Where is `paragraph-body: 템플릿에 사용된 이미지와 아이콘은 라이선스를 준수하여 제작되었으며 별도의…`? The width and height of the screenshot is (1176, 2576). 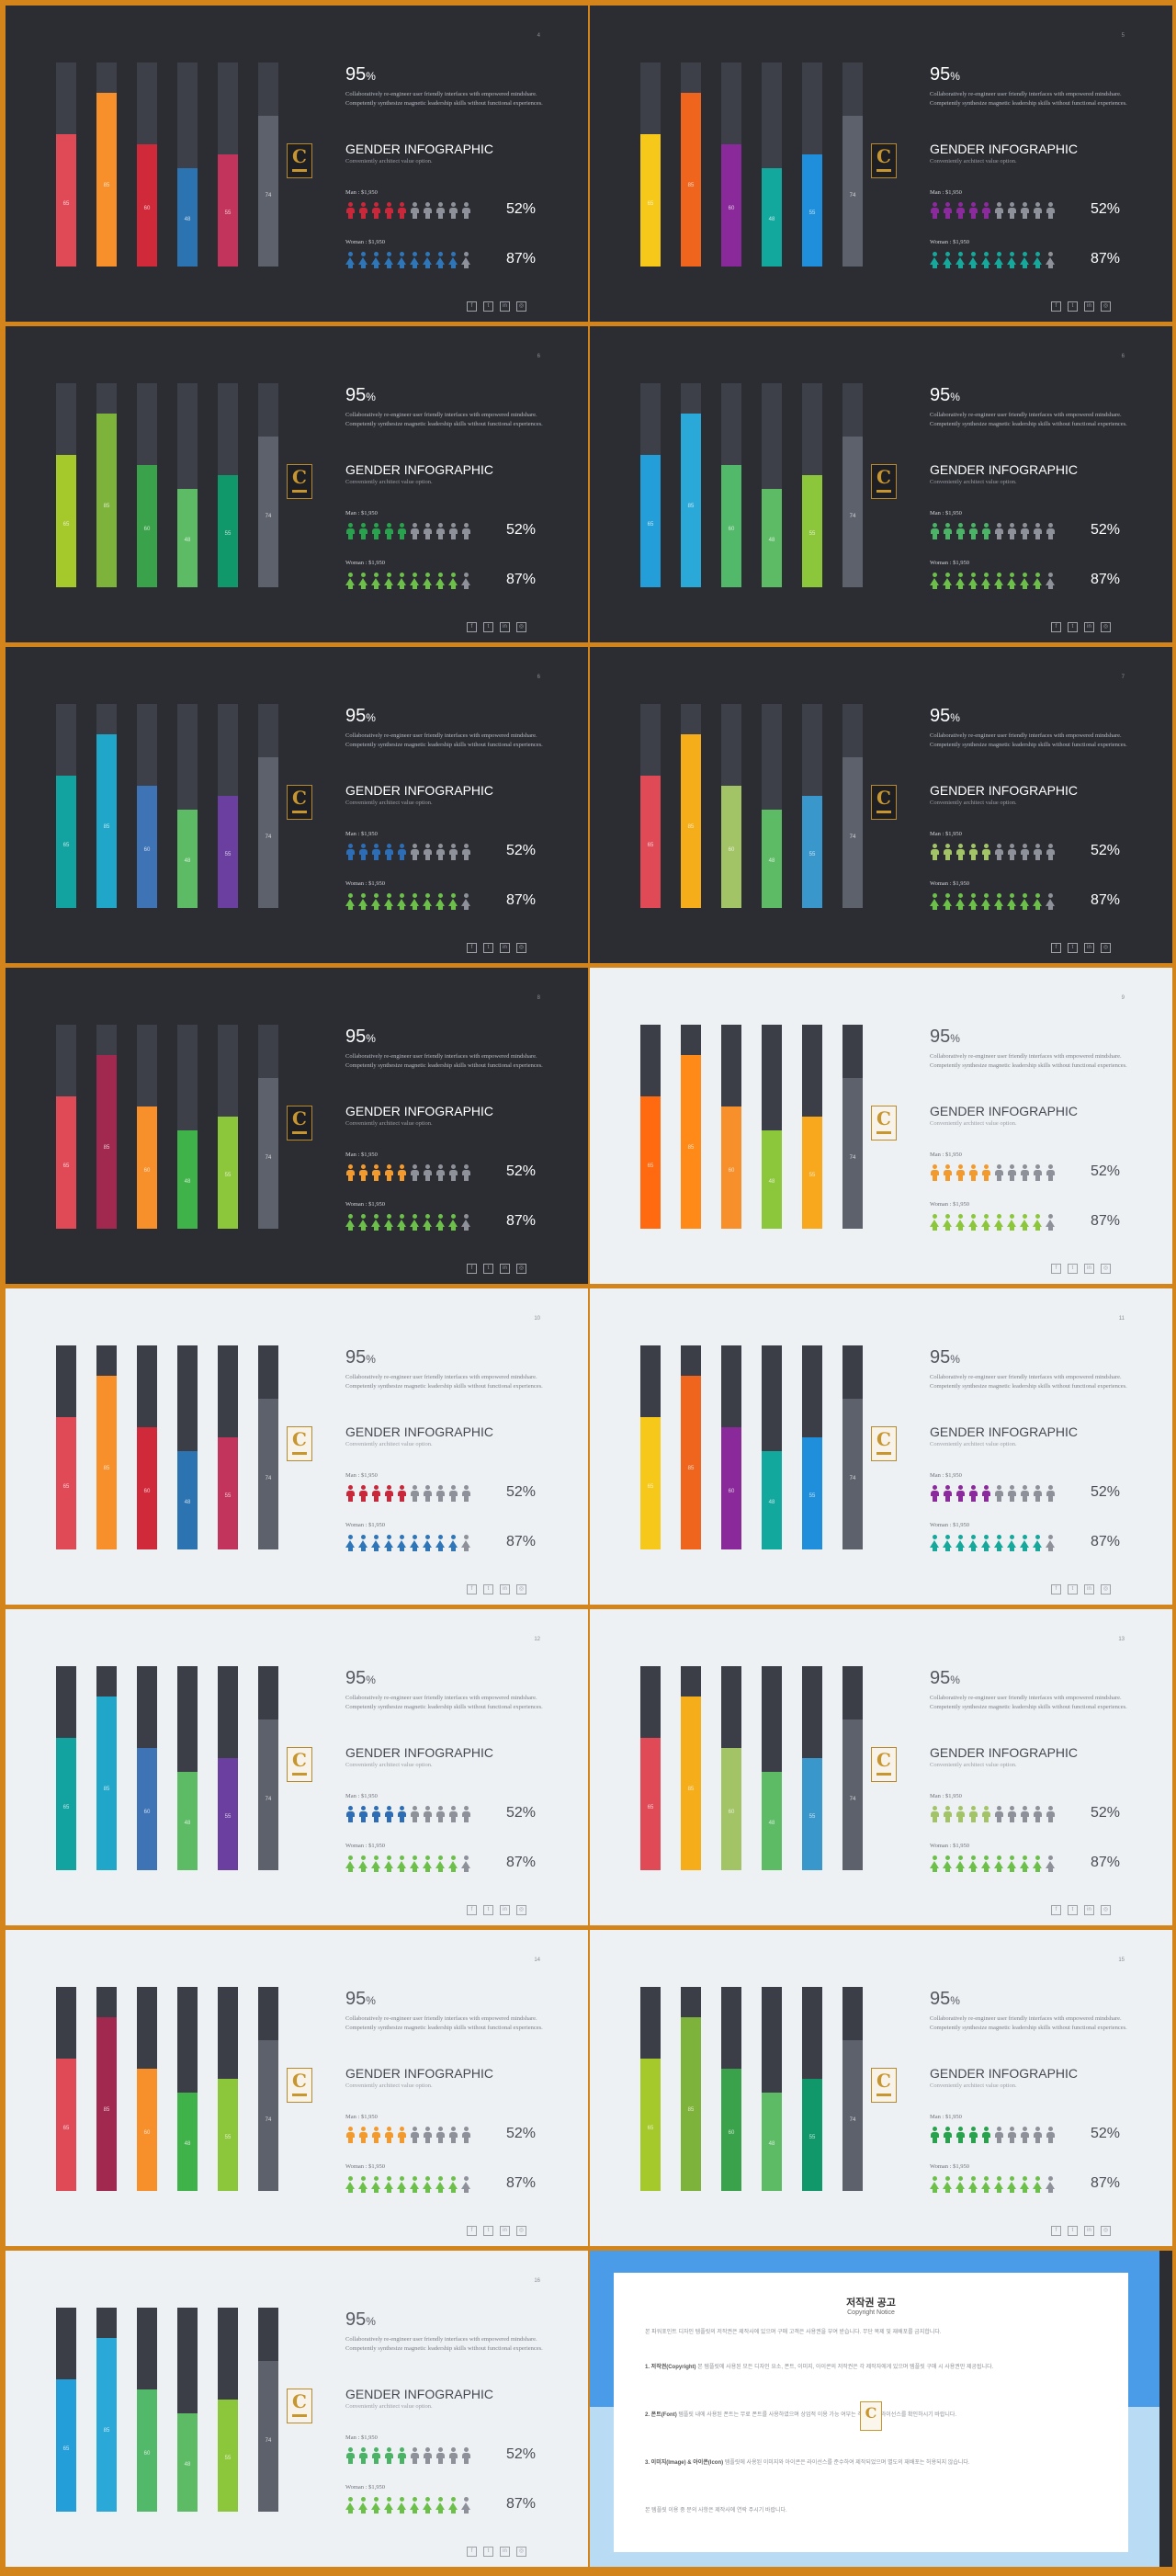 paragraph-body: 템플릿에 사용된 이미지와 아이콘은 라이선스를 준수하여 제작되었으며 별도의… is located at coordinates (847, 2463).